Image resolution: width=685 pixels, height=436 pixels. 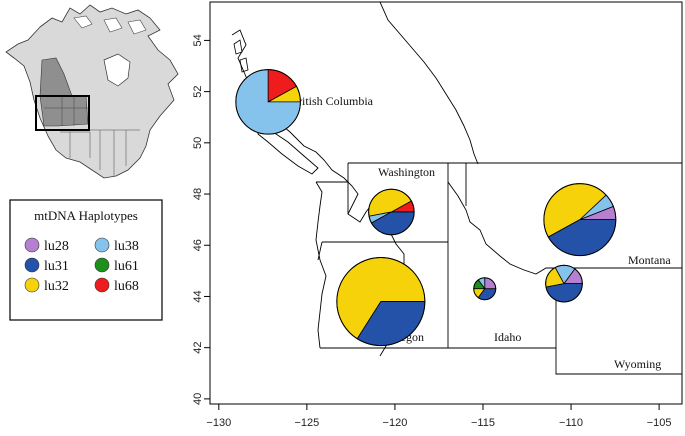 What do you see at coordinates (198, 40) in the screenshot?
I see `y-tick-label: 54` at bounding box center [198, 40].